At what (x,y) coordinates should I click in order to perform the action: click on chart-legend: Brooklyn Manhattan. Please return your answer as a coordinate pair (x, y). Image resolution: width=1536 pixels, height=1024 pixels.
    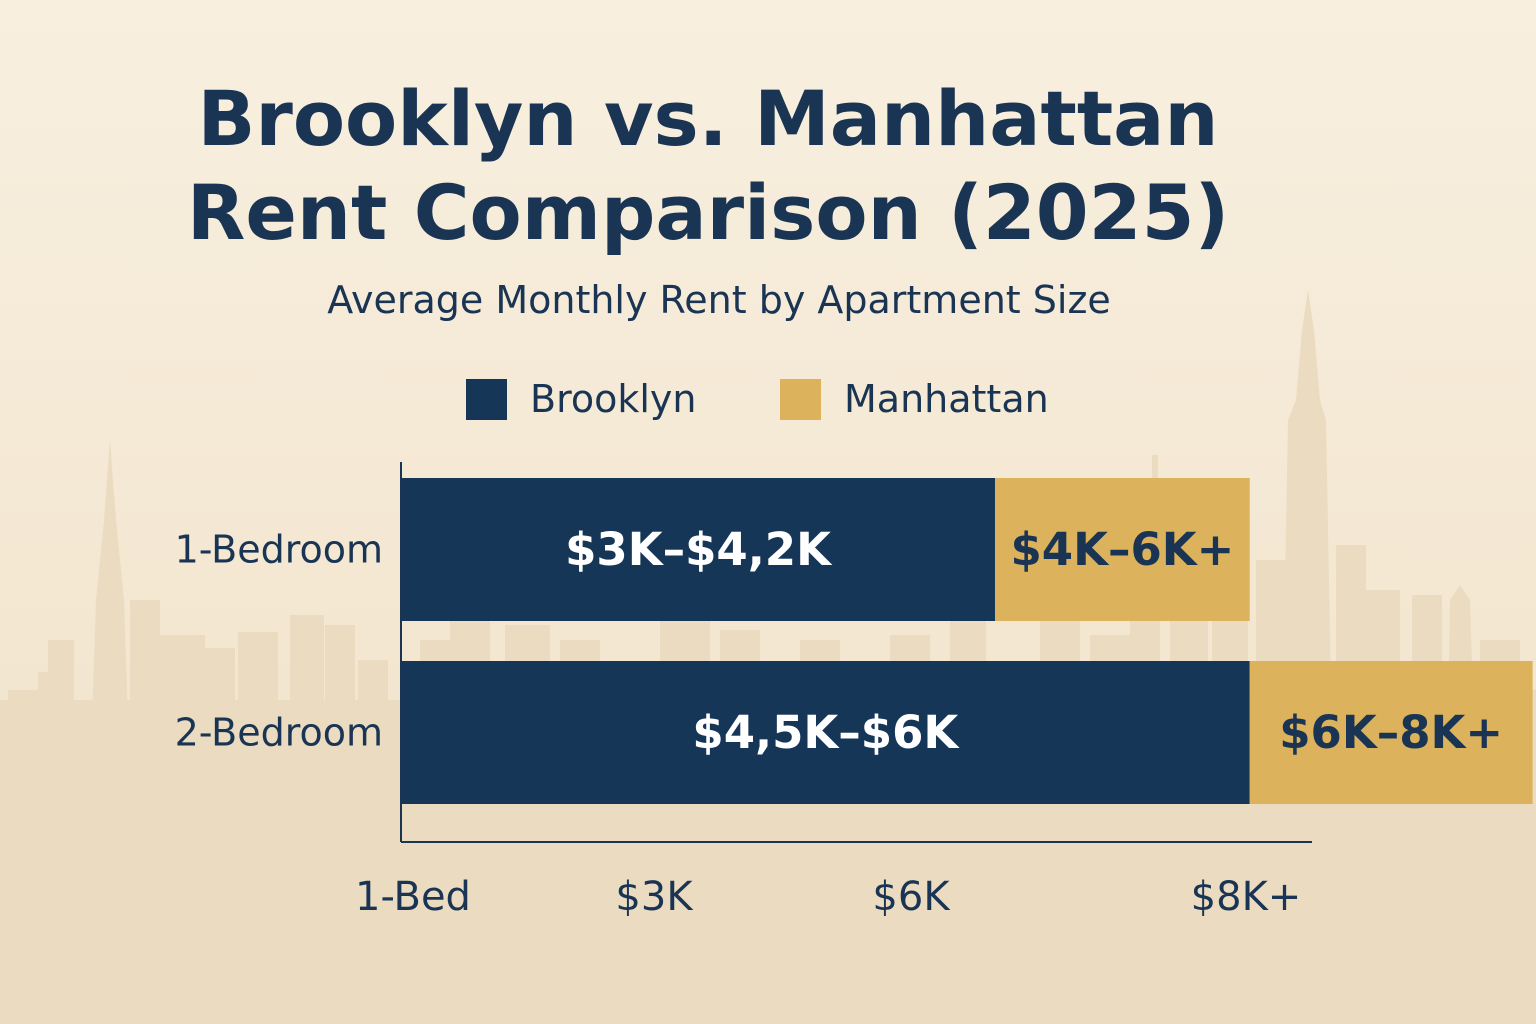
    Looking at the image, I should click on (768, 399).